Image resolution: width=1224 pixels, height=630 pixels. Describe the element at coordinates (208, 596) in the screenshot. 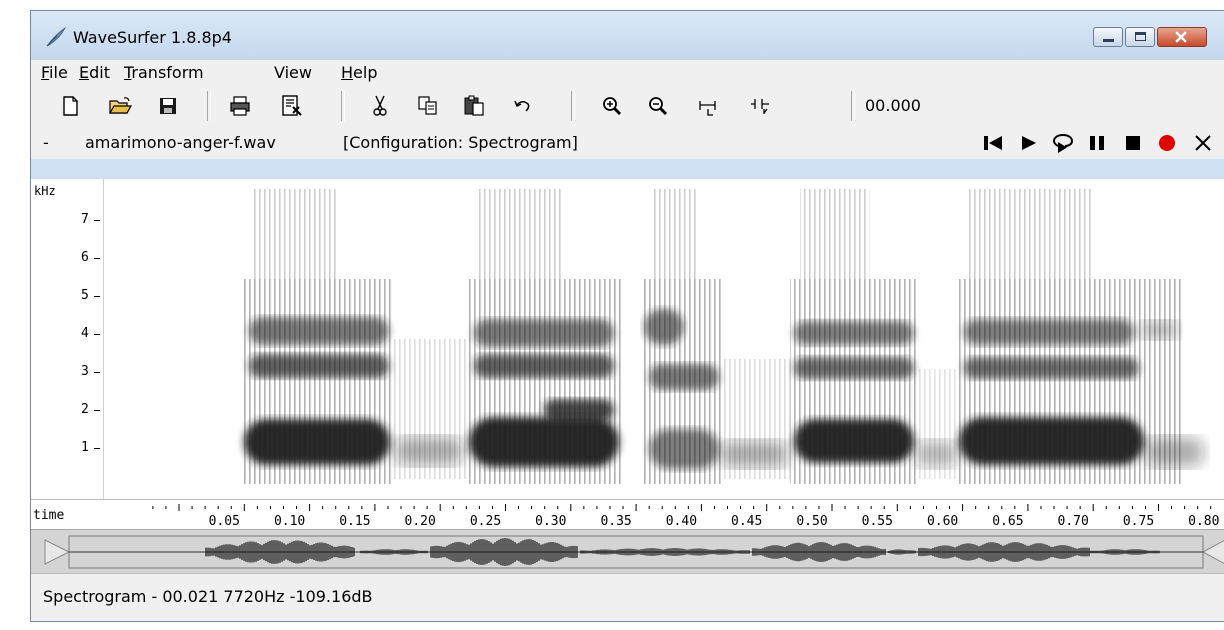

I see `status-text: Spectrogram - 00.021 7720Hz -109.16dB` at that location.